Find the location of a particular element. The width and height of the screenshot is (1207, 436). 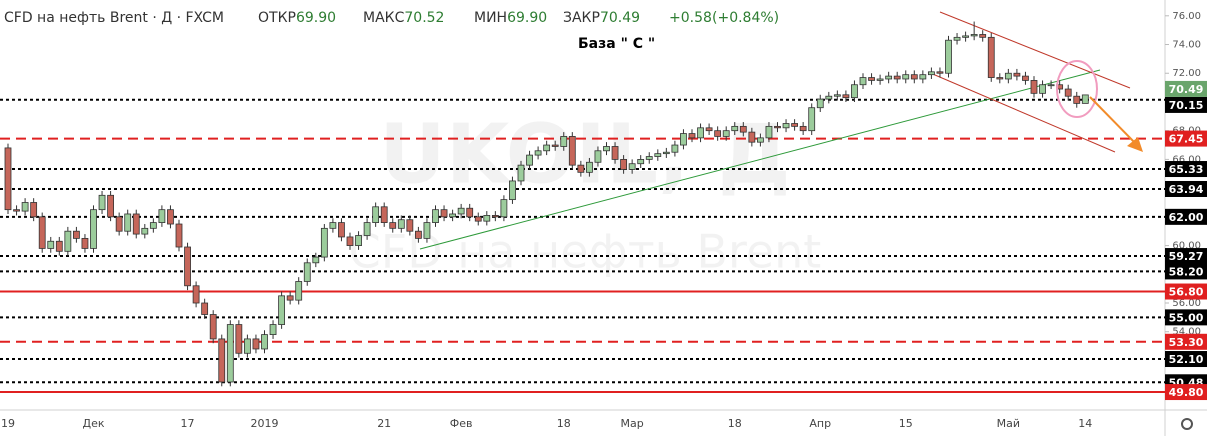

value: 70.49 is located at coordinates (620, 18).